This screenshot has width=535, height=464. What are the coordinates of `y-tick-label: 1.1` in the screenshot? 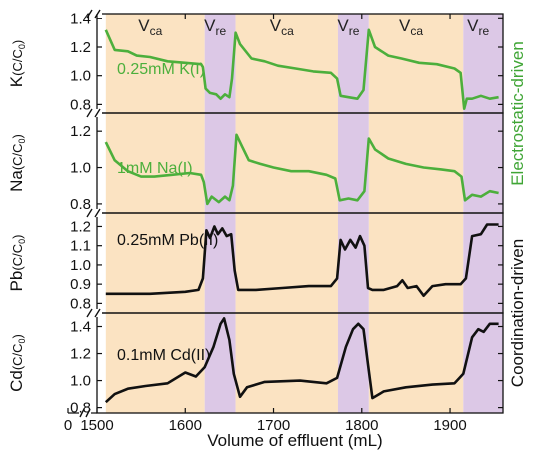 It's located at (80, 246).